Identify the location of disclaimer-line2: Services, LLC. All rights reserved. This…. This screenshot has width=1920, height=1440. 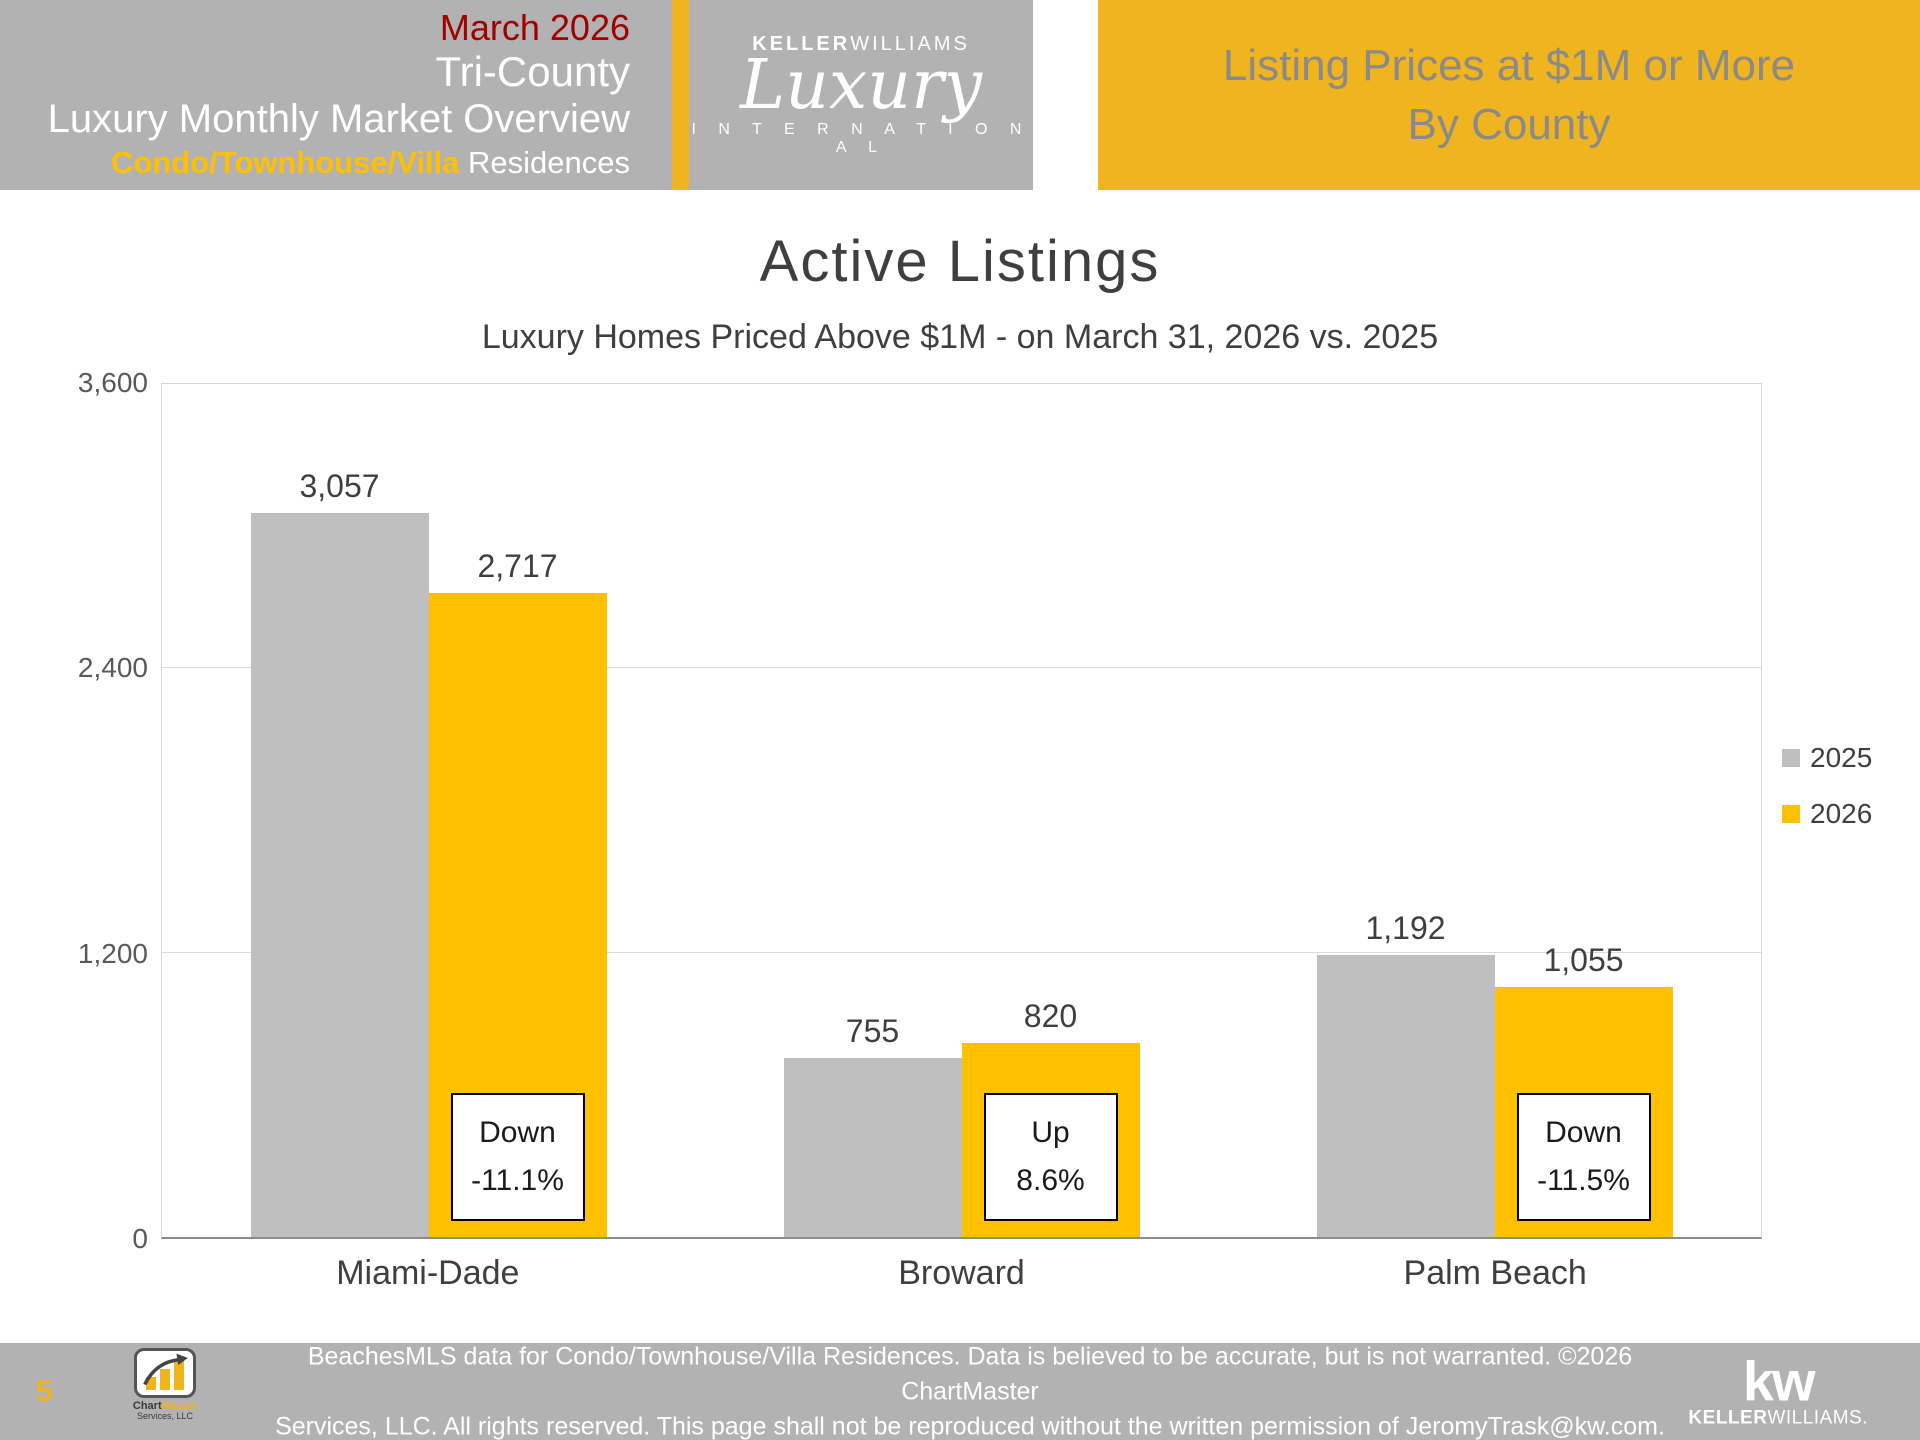
(970, 1426).